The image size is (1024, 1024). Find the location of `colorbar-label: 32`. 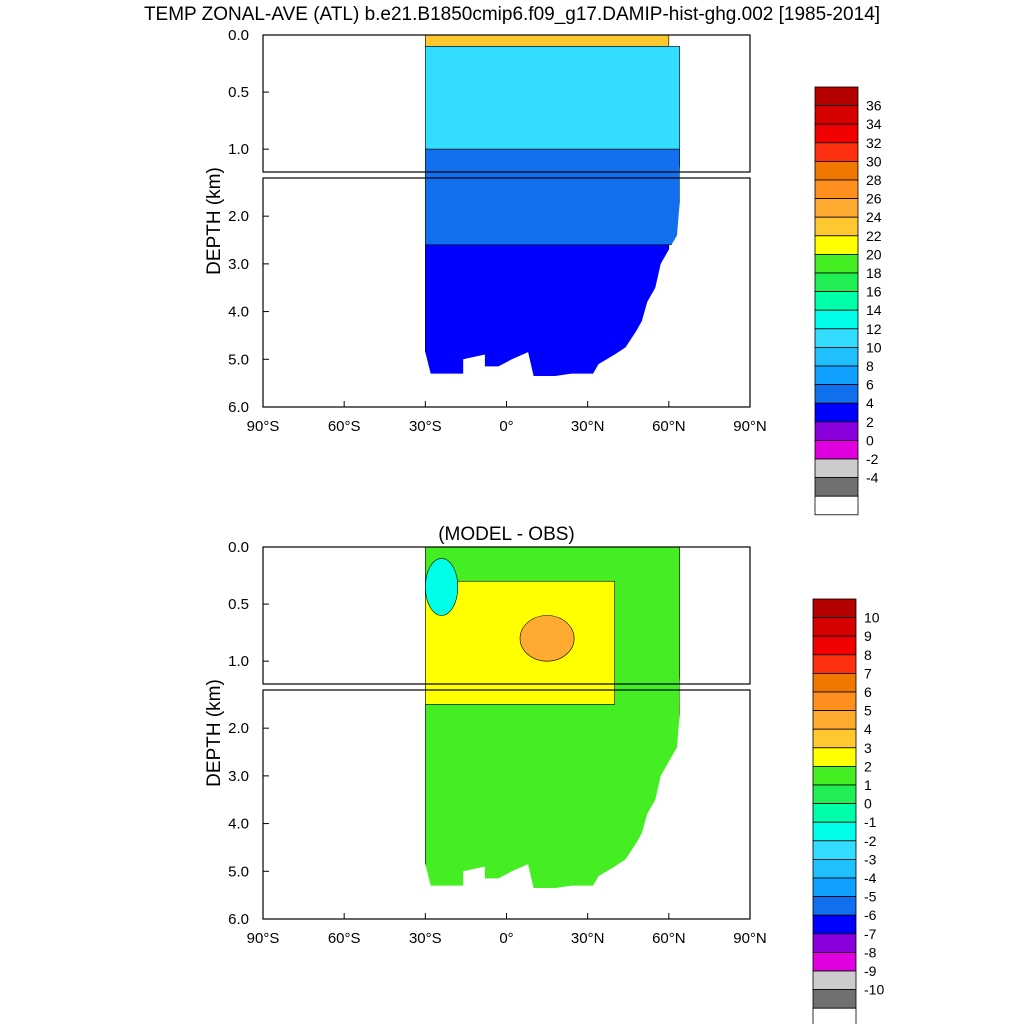

colorbar-label: 32 is located at coordinates (874, 143).